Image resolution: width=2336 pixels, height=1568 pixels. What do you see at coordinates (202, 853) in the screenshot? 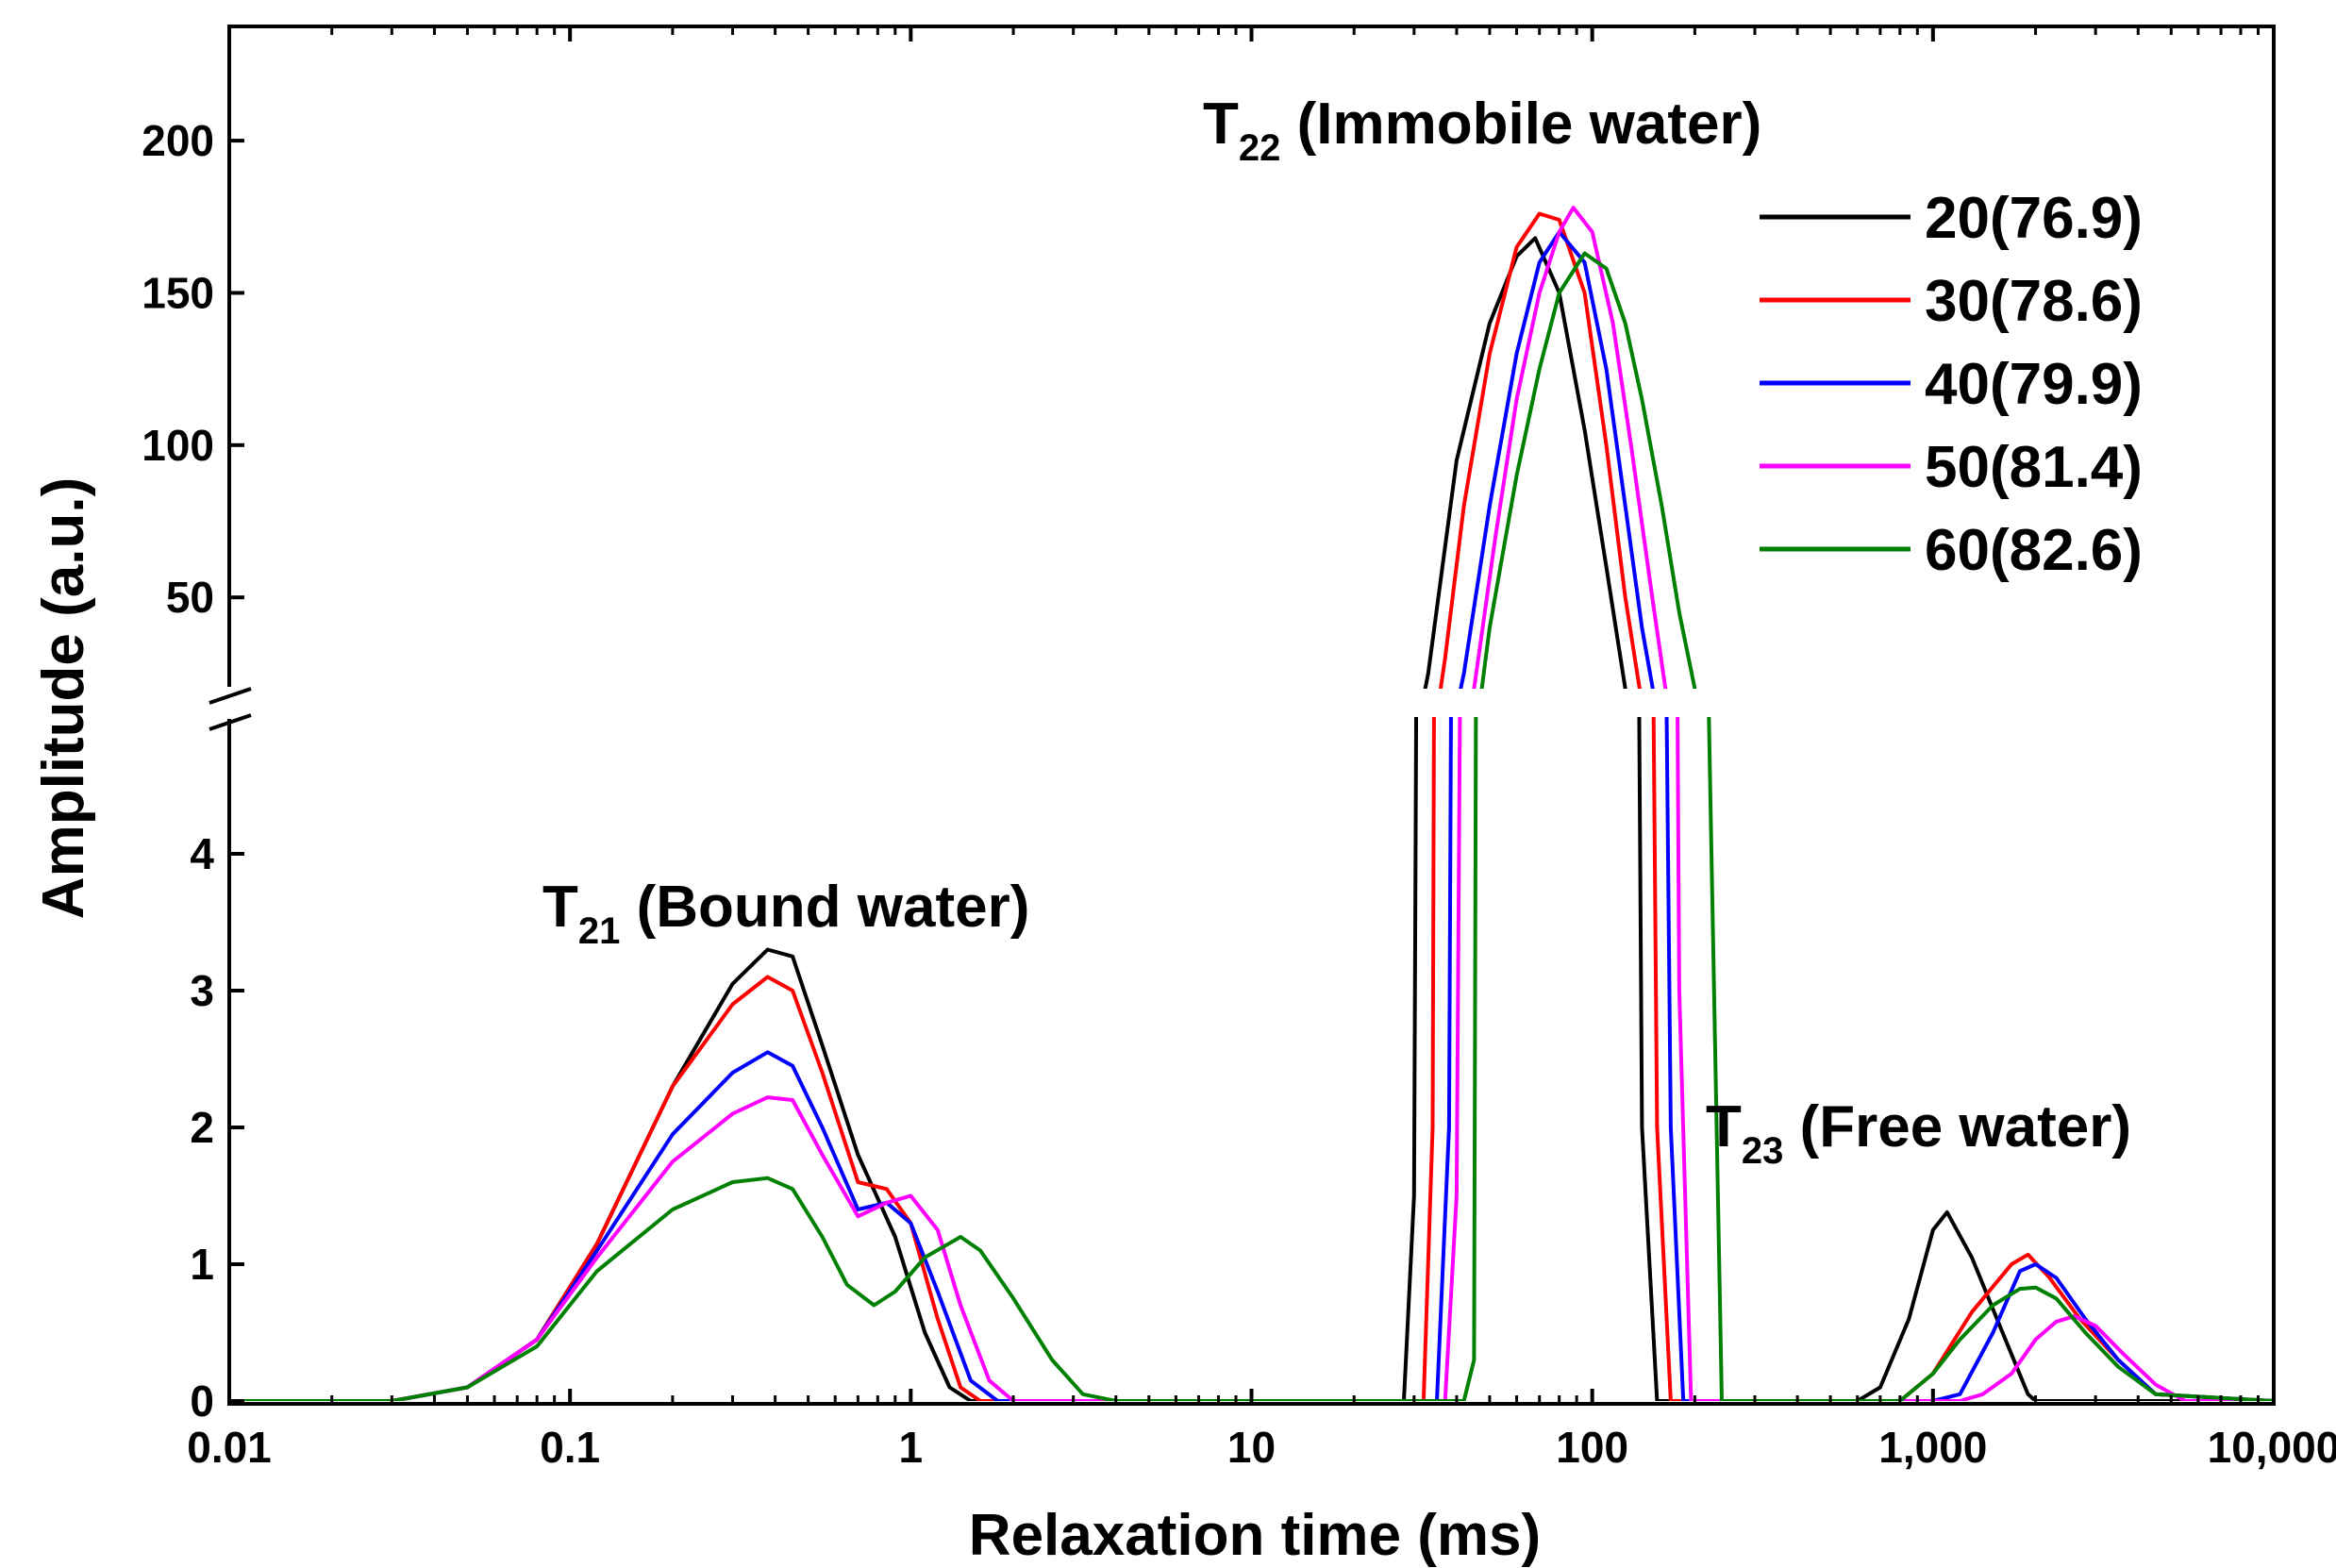
I see `y-lower-tick-label: 4` at bounding box center [202, 853].